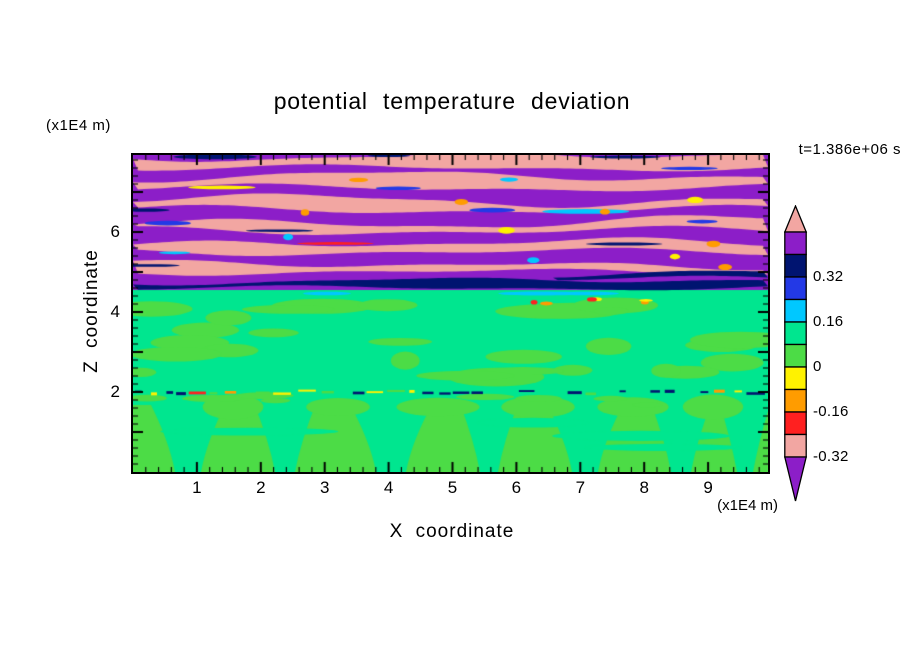  Describe the element at coordinates (828, 276) in the screenshot. I see `colorbar-label: 0.32` at that location.